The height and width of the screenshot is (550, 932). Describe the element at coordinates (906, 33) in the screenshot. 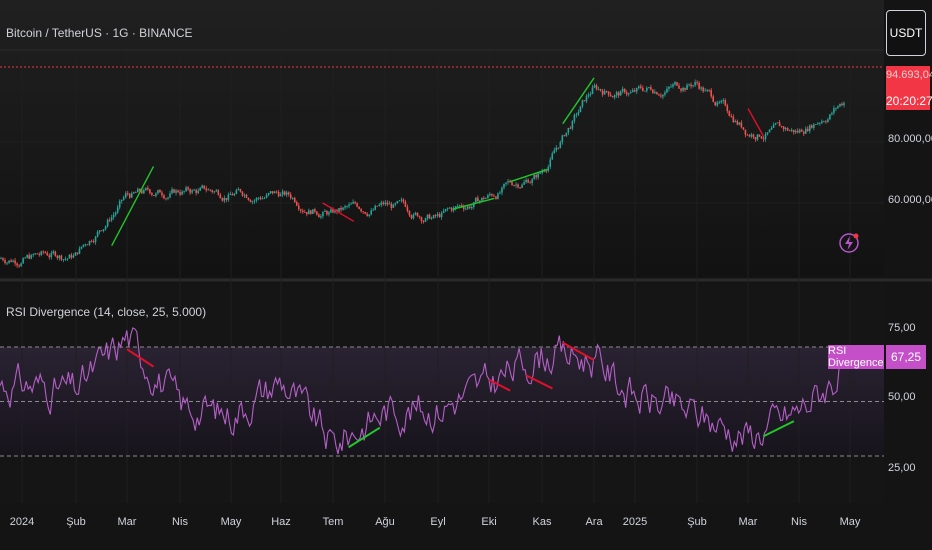

I see `currency-button: USDT` at that location.